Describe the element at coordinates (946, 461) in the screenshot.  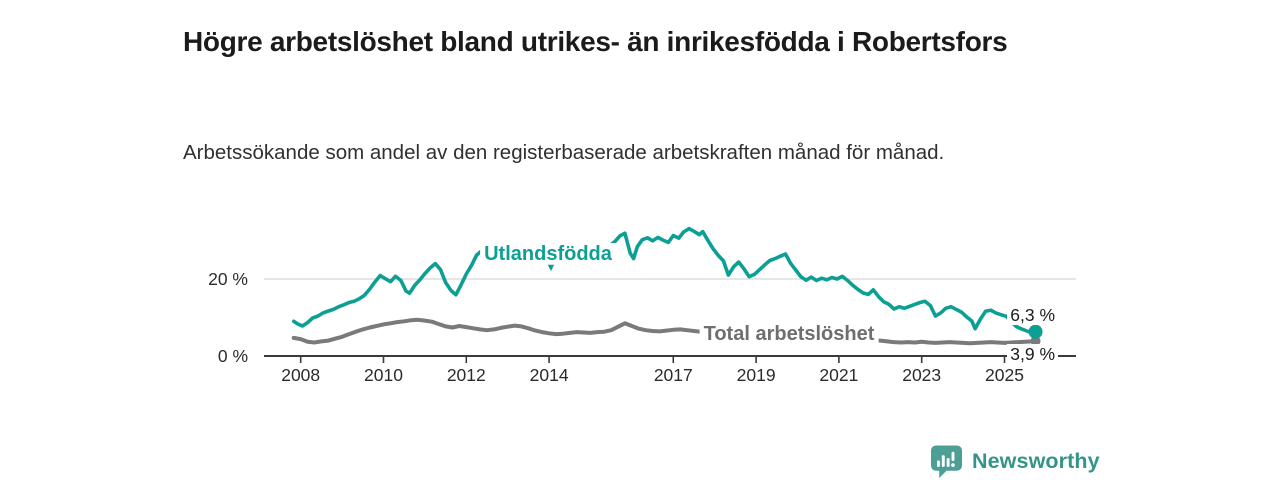
I see `newsworthy-logo-icon` at that location.